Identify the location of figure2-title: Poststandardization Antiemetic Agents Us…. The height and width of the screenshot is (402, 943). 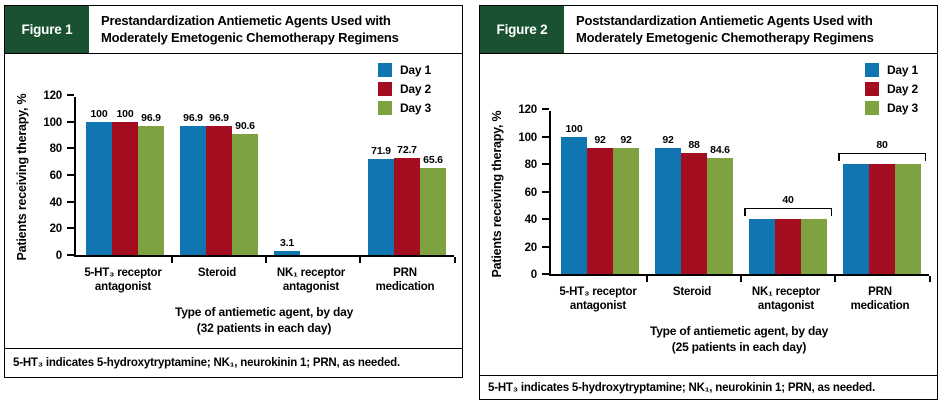
(725, 28).